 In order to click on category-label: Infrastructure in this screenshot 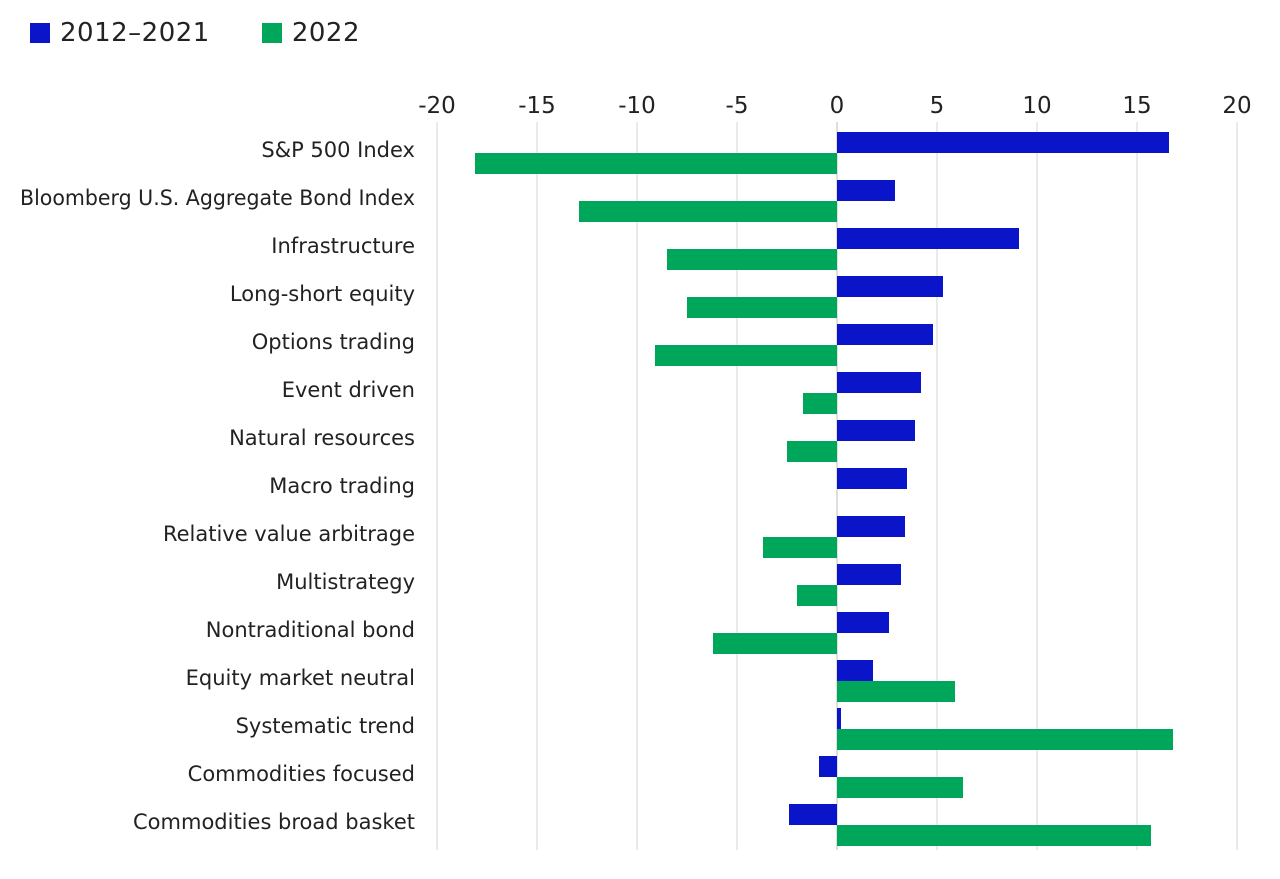, I will do `click(343, 246)`.